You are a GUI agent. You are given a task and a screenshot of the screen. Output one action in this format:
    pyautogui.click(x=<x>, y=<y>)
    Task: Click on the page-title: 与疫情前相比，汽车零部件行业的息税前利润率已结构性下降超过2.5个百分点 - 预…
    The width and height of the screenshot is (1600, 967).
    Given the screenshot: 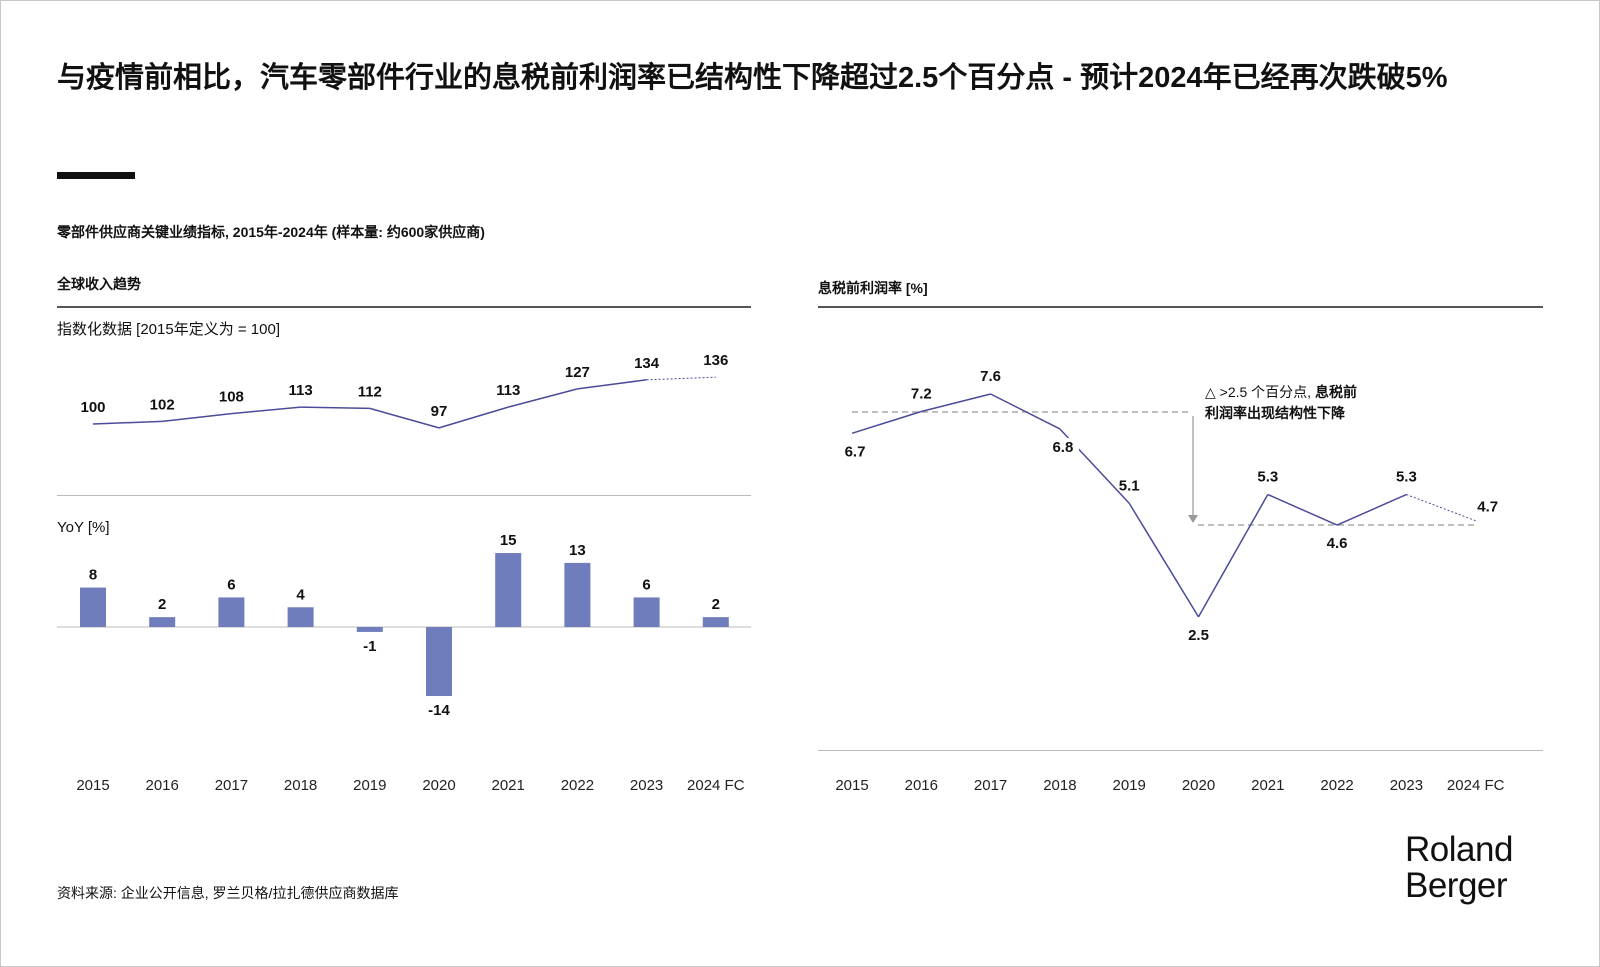 What is the action you would take?
    pyautogui.click(x=752, y=78)
    